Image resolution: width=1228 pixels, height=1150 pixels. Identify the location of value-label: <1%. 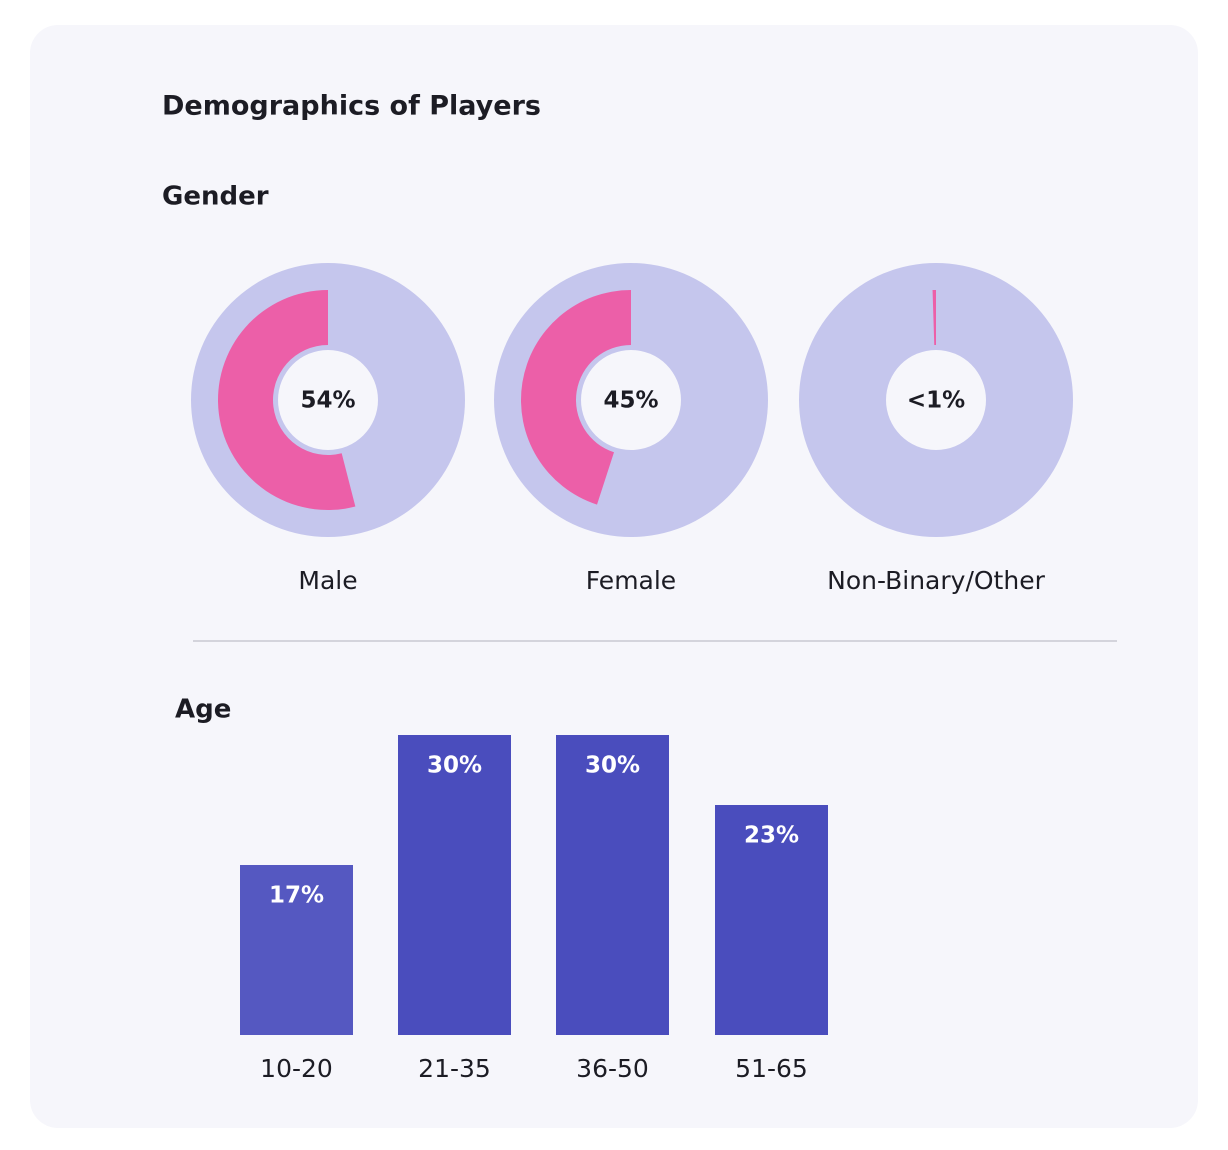
(936, 401).